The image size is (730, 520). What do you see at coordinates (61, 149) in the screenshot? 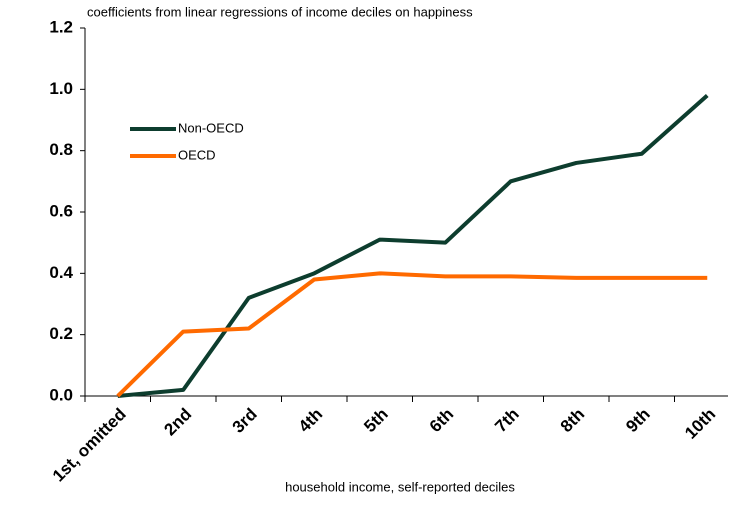
I see `y-tick-label: 0.8` at bounding box center [61, 149].